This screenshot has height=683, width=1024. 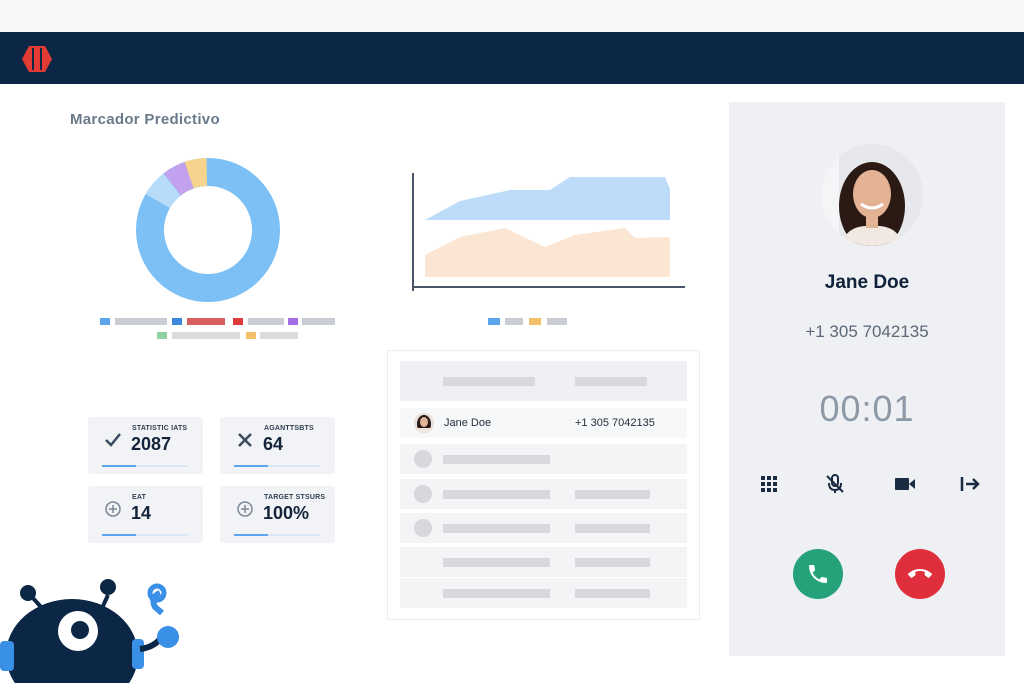 What do you see at coordinates (113, 440) in the screenshot?
I see `check-icon` at bounding box center [113, 440].